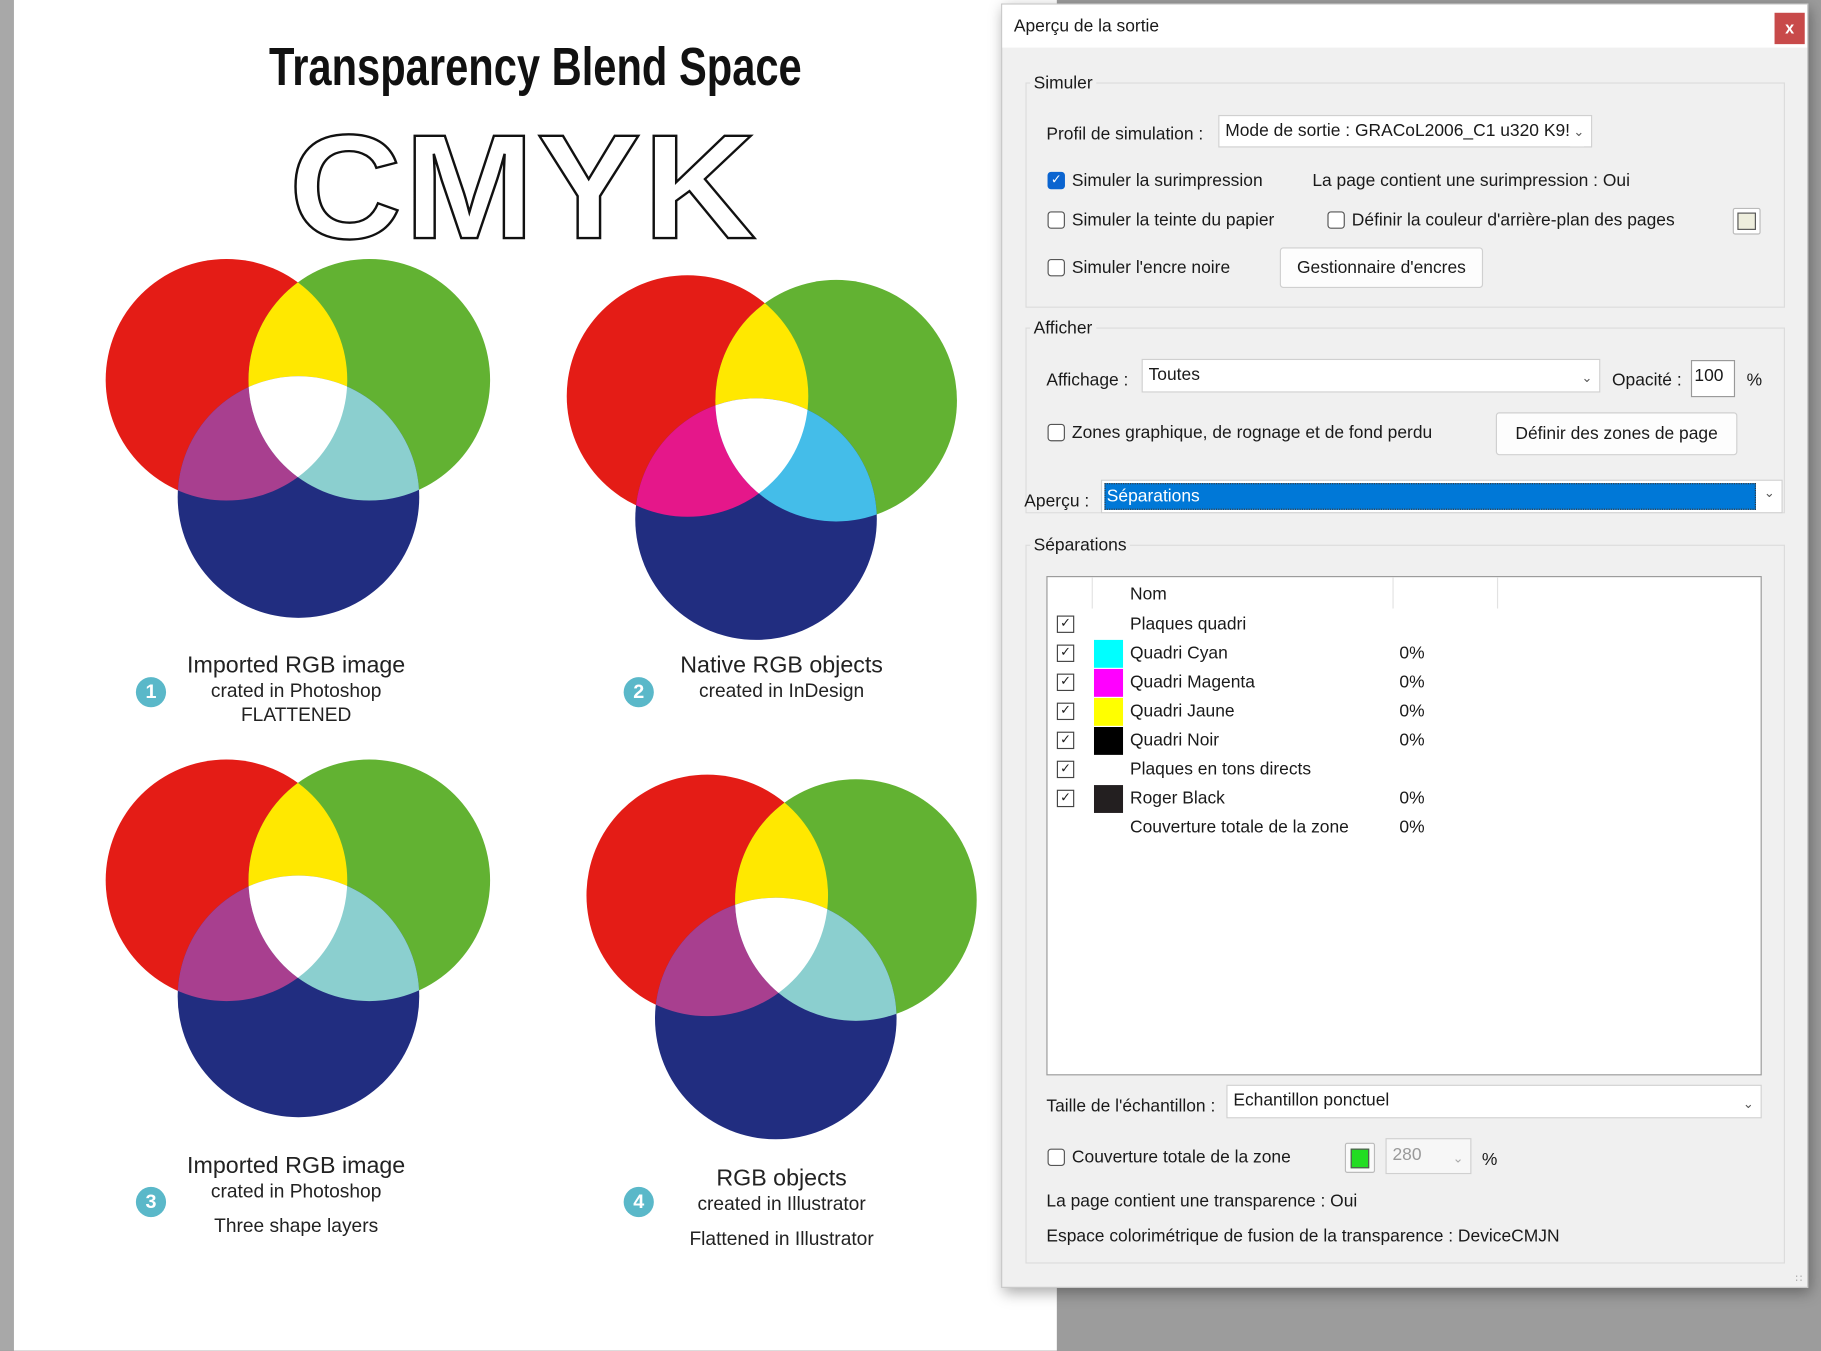  Describe the element at coordinates (151, 1202) in the screenshot. I see `figure-badge-3: 3` at that location.